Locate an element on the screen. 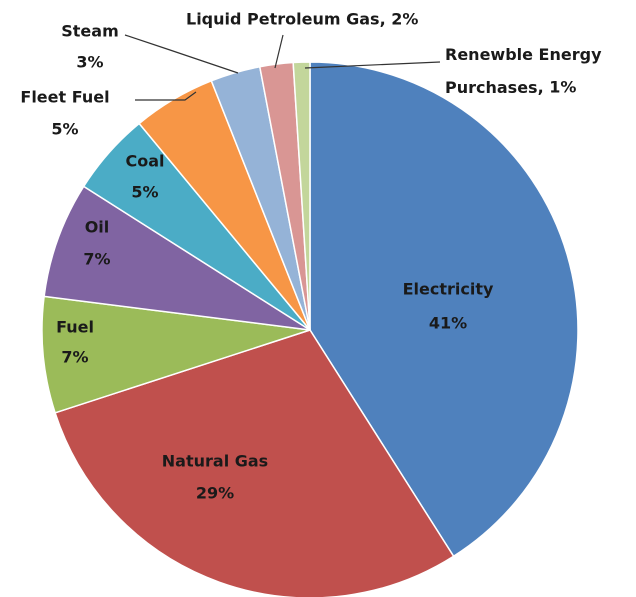  value-label: 41% is located at coordinates (448, 323).